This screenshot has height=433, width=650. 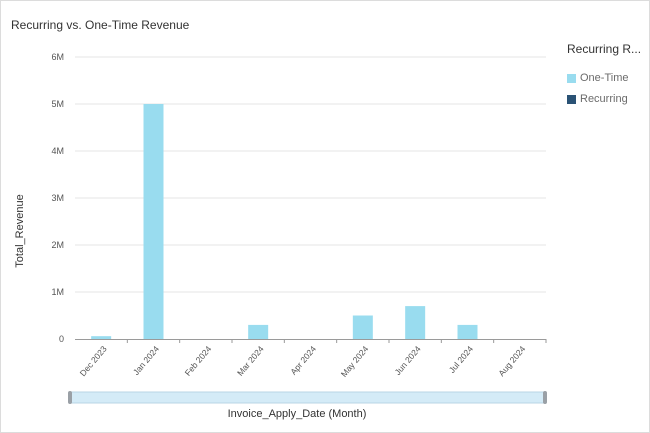 I want to click on x-tick-label: May 2024, so click(x=355, y=361).